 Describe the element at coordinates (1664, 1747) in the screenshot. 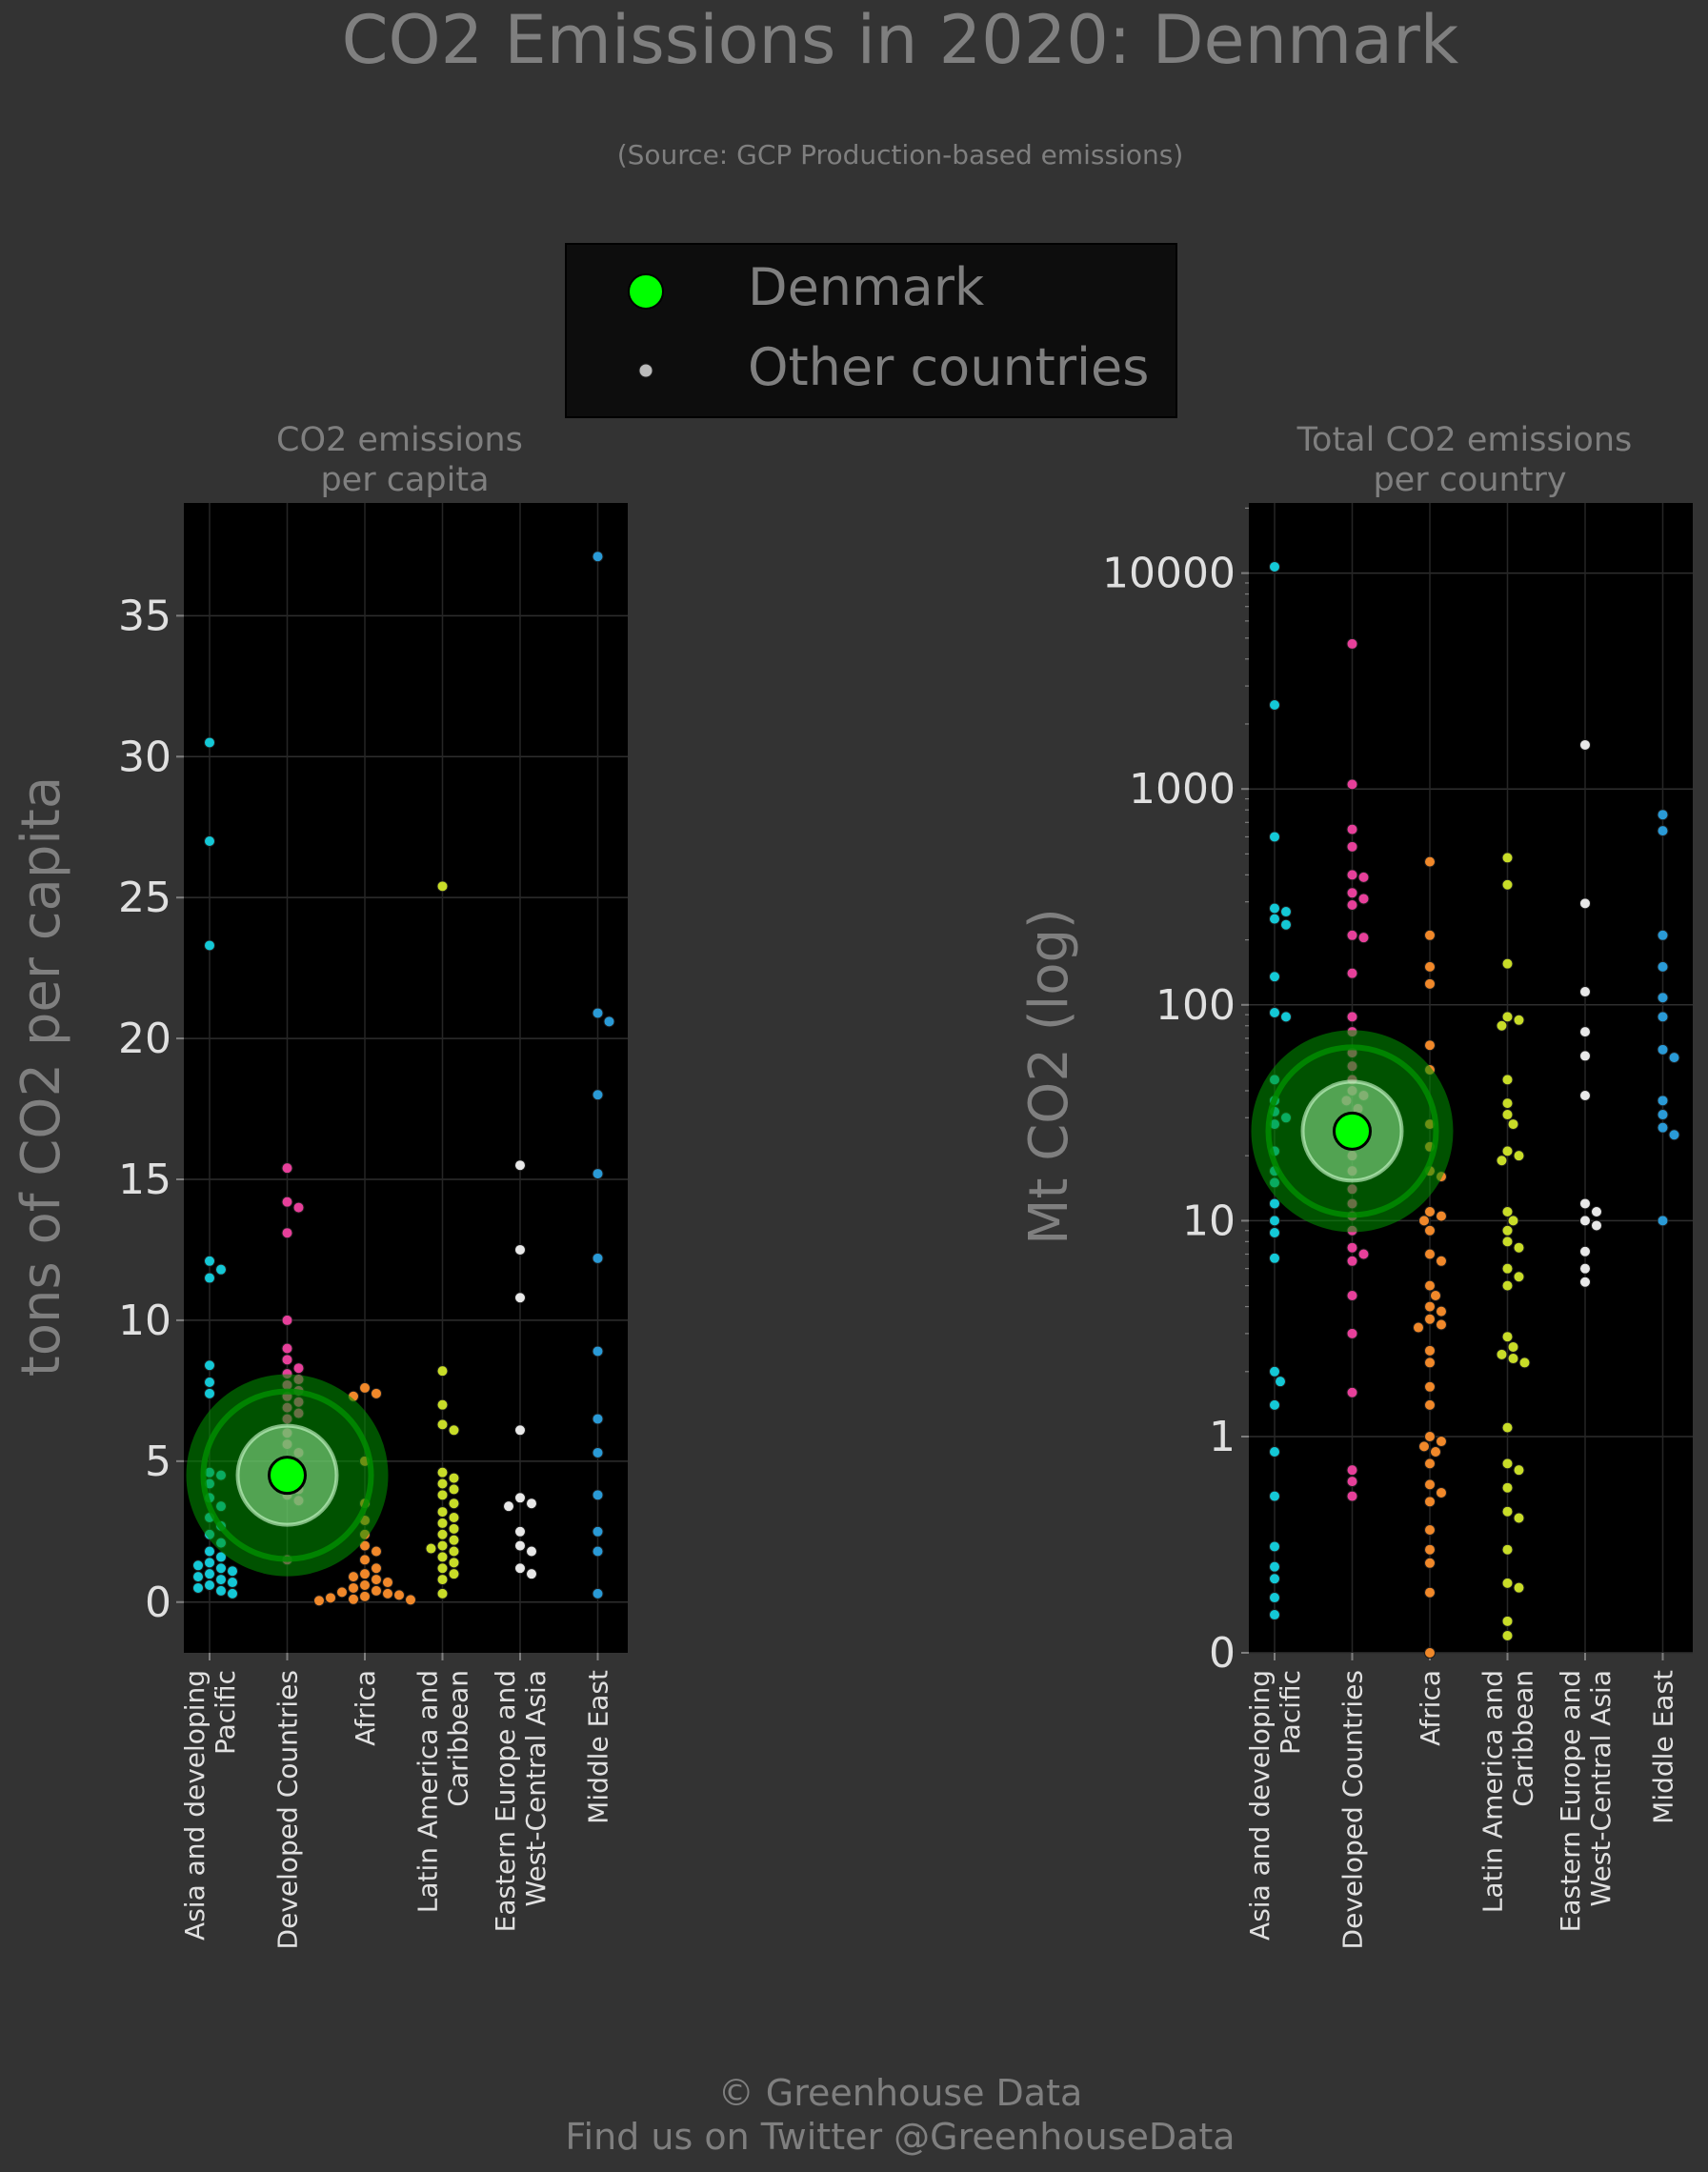

I see `xtick-label-total-middle-east: Middle East` at that location.